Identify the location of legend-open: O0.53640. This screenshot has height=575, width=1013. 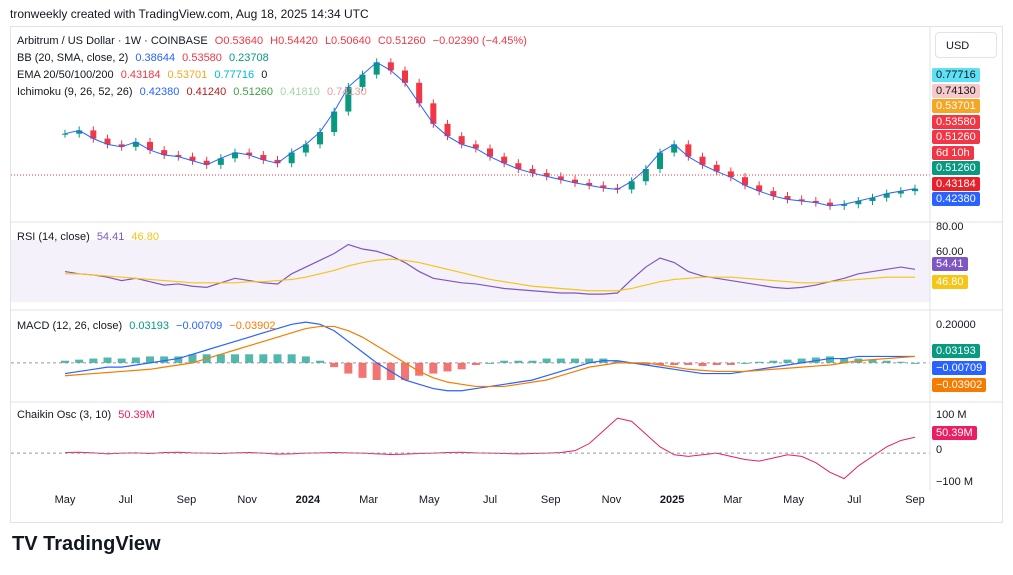
(239, 41).